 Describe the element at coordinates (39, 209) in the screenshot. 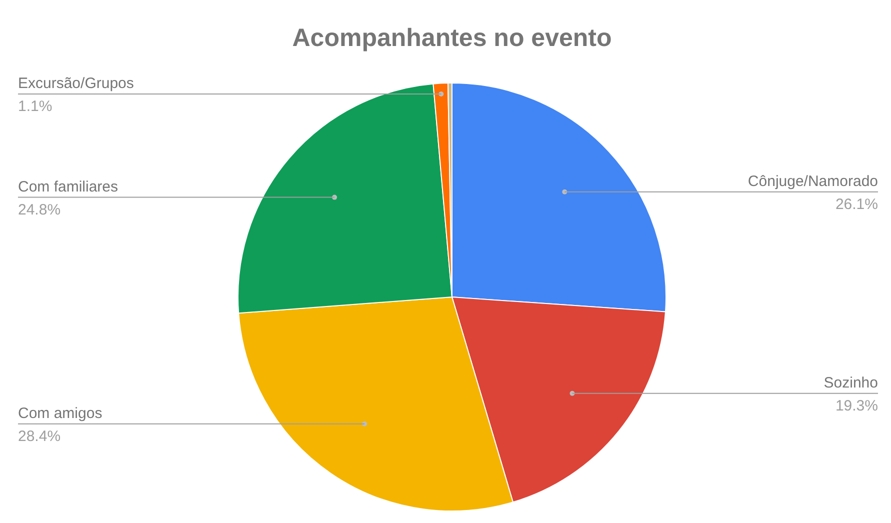

I see `data-label: 24.8%` at that location.